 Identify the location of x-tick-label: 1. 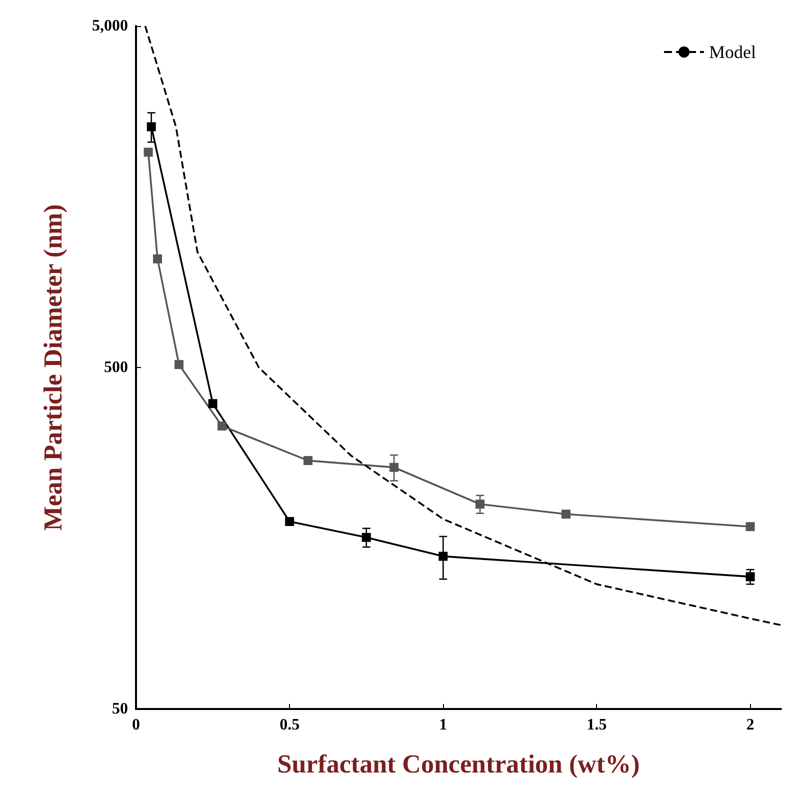
(443, 725).